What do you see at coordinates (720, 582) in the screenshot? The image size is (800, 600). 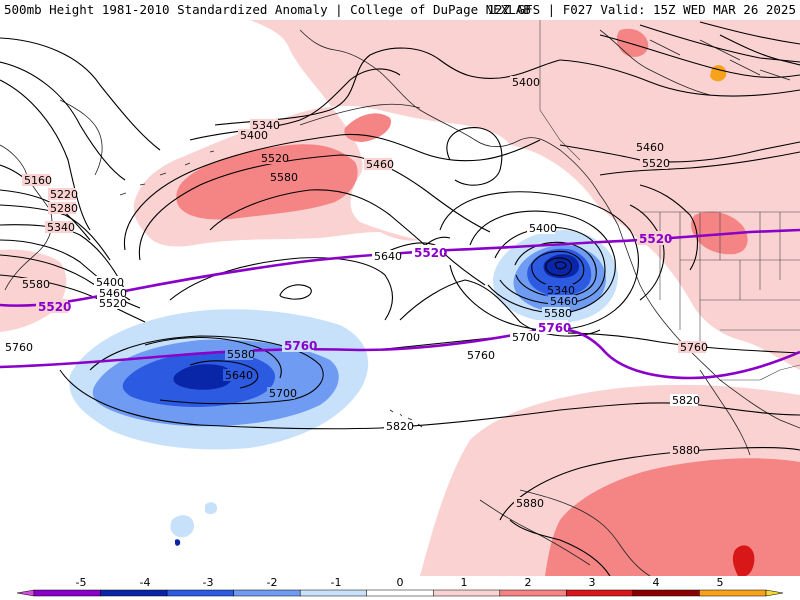 I see `colorbar-tick: 5` at bounding box center [720, 582].